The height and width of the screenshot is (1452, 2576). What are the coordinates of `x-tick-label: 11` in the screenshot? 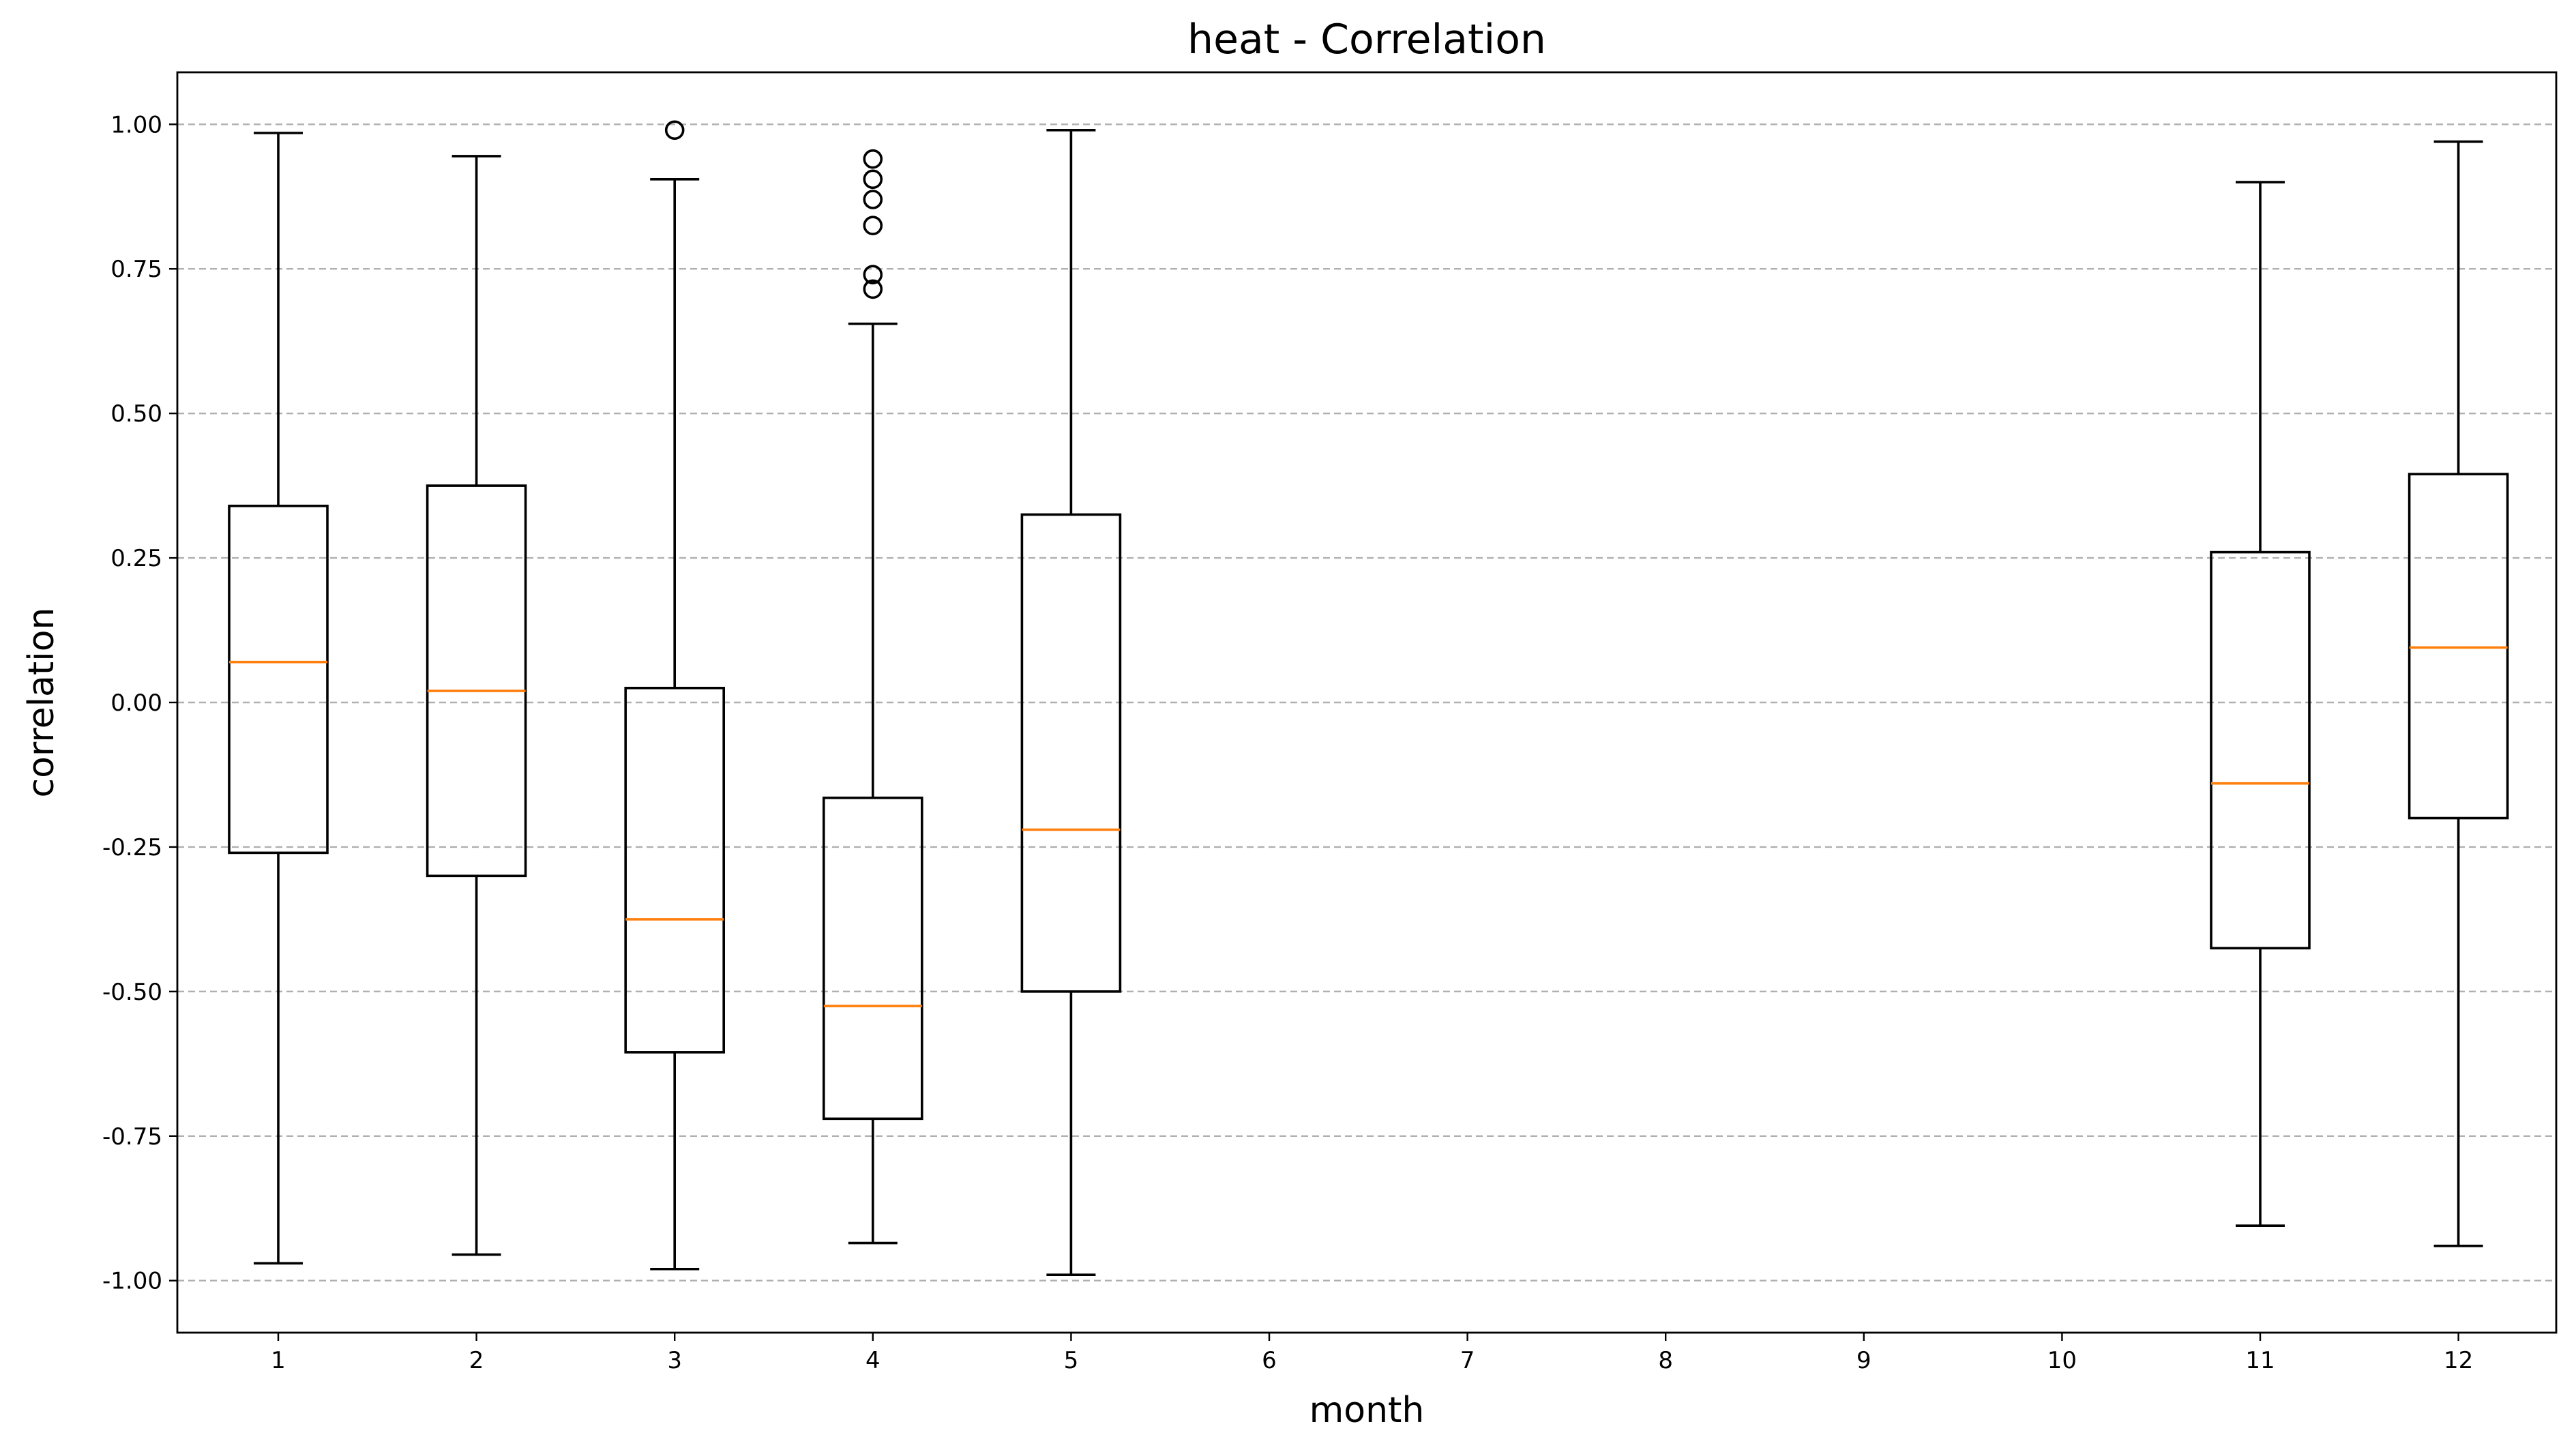 It's located at (2260, 1360).